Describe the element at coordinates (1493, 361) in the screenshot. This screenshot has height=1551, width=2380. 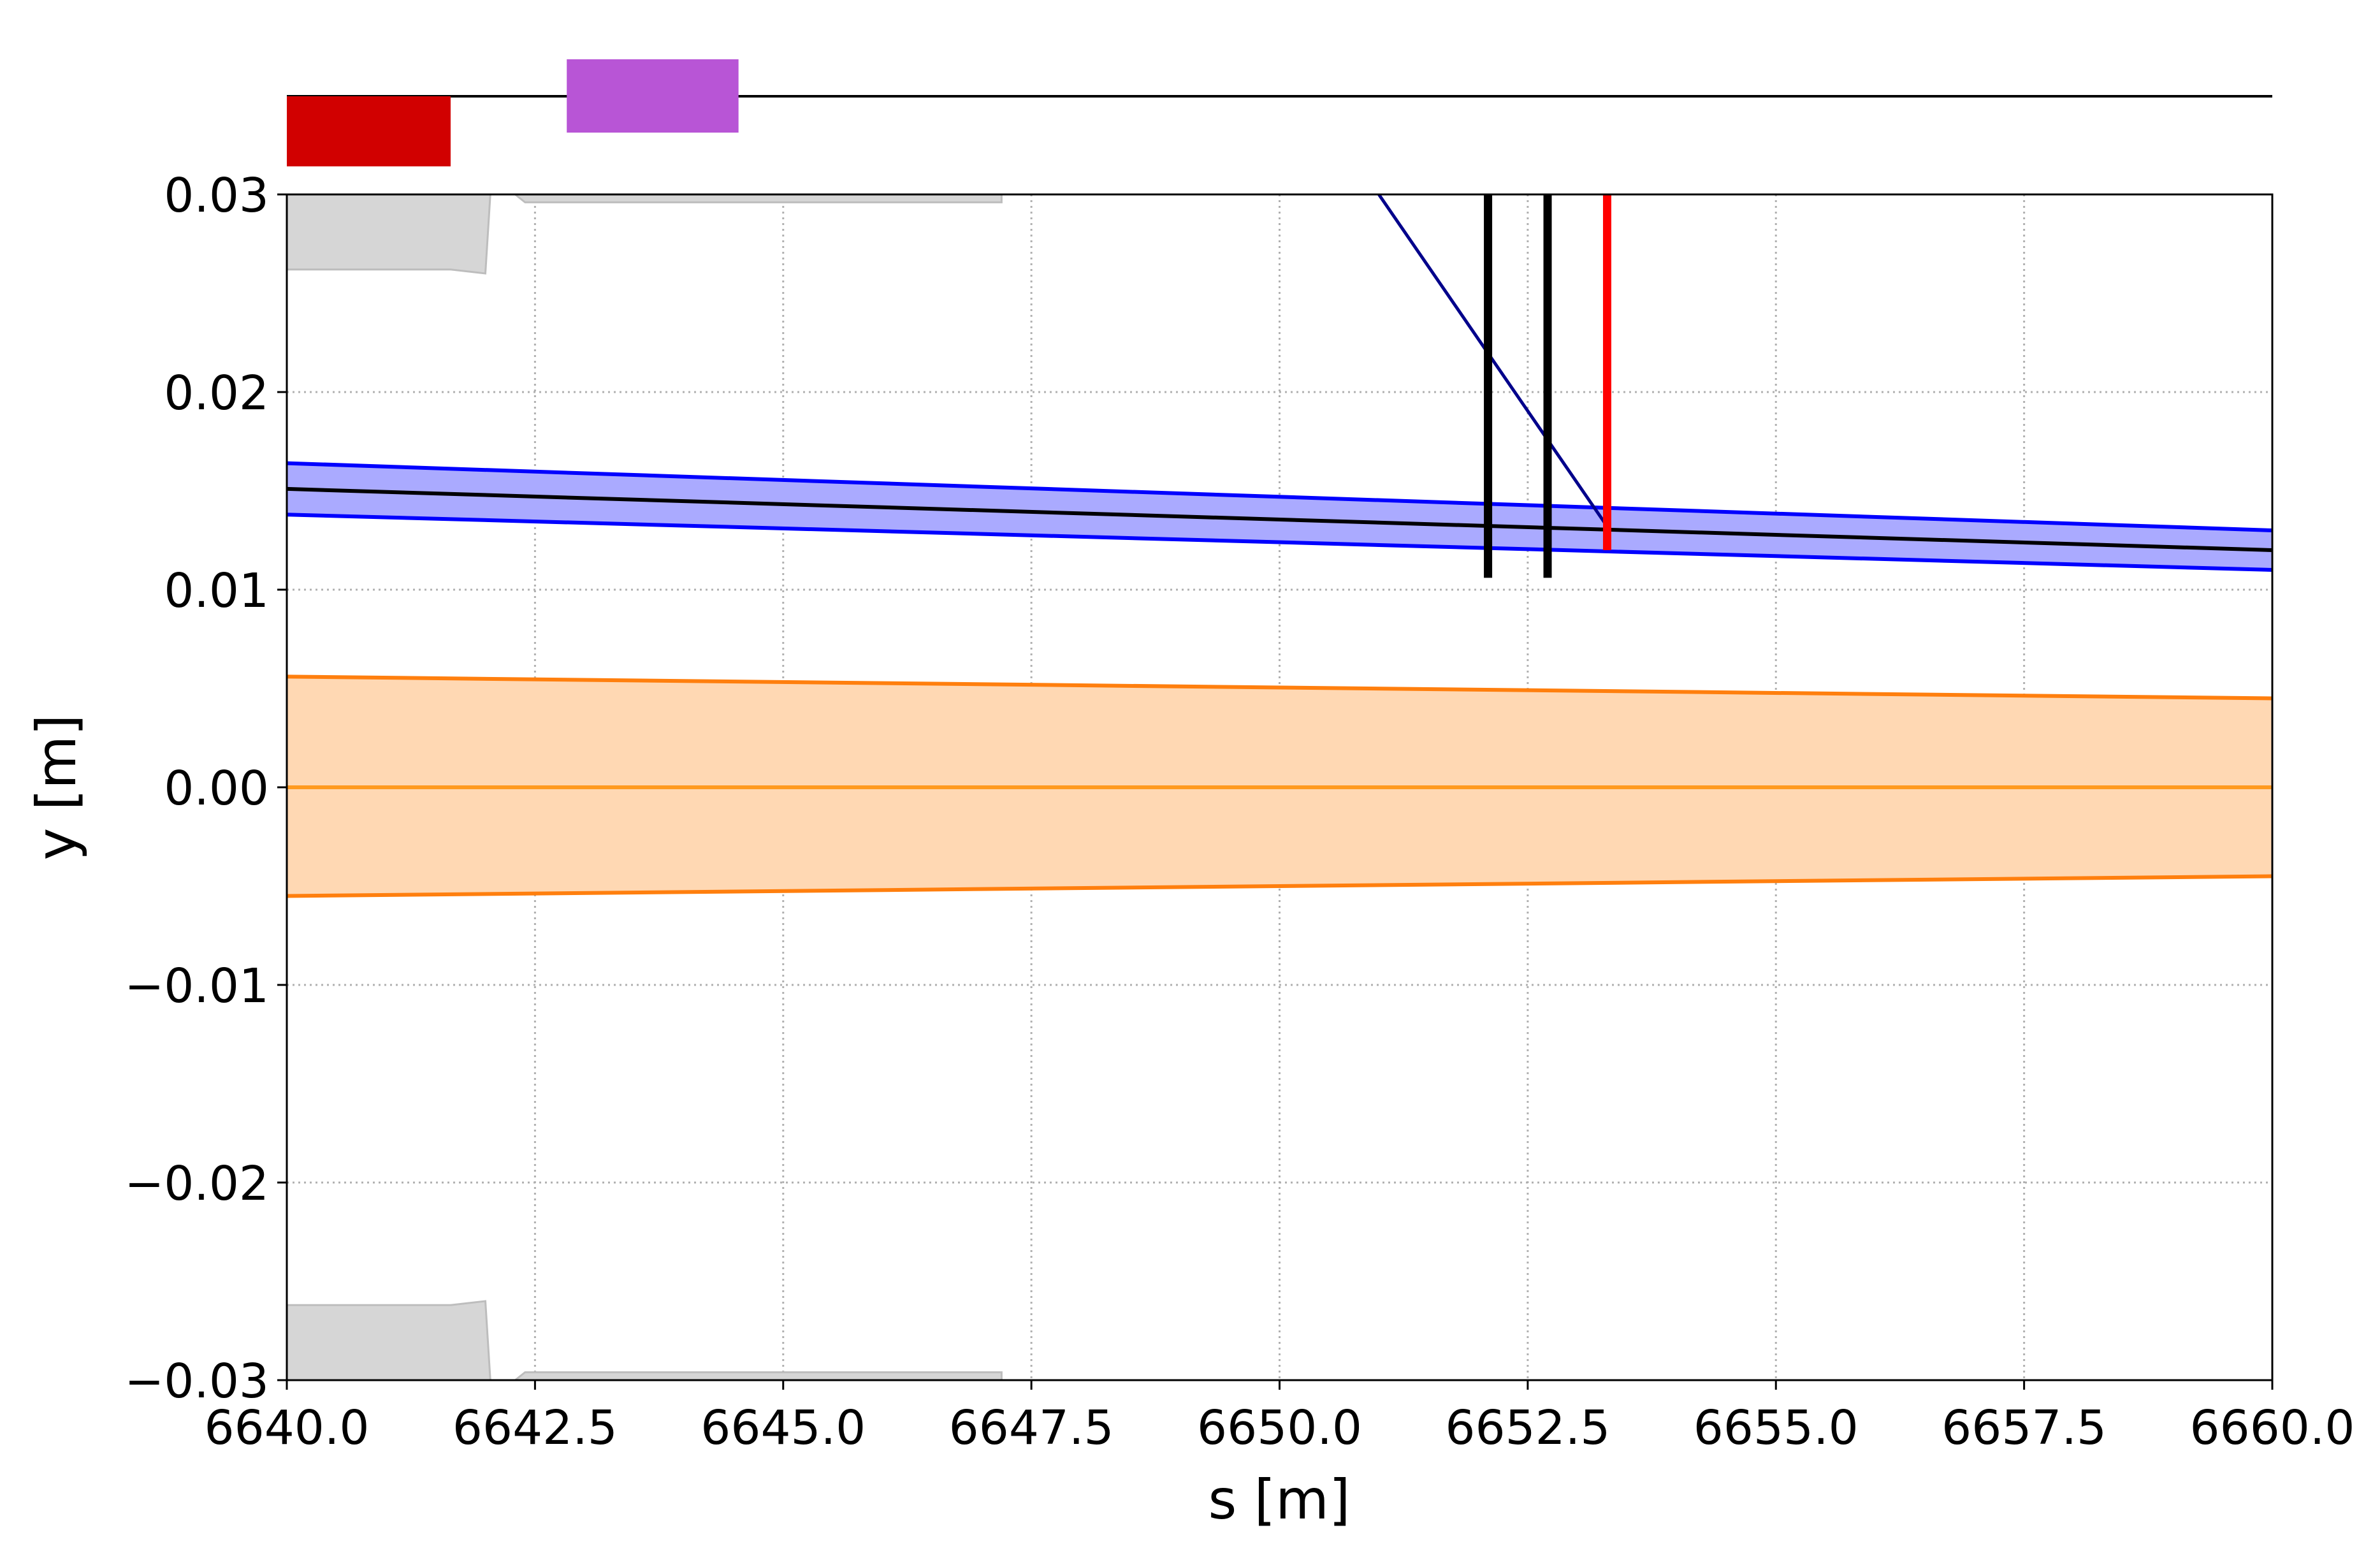
I see `trajectory-line` at that location.